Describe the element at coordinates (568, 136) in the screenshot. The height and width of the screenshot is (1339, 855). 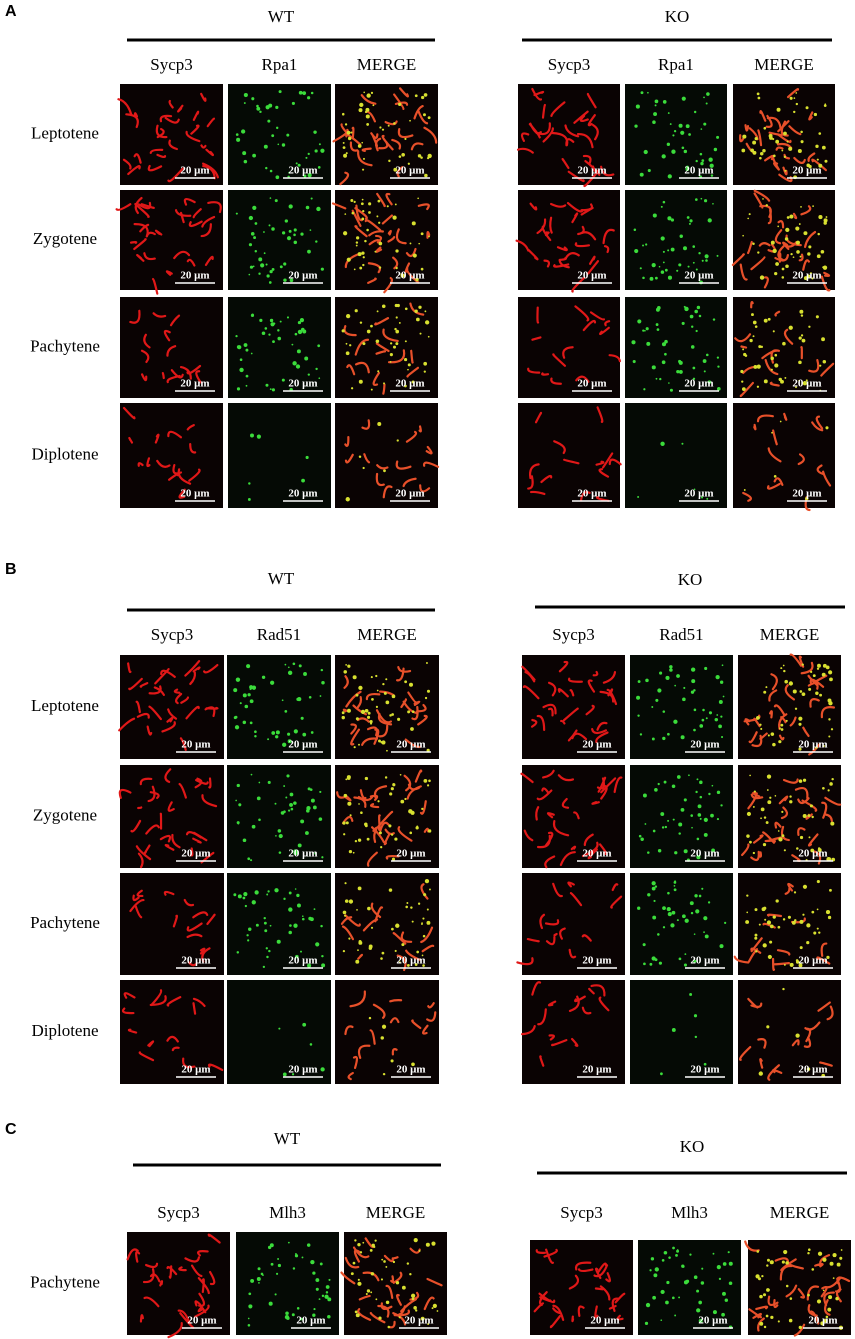
I see `micrograph: 20 μm` at that location.